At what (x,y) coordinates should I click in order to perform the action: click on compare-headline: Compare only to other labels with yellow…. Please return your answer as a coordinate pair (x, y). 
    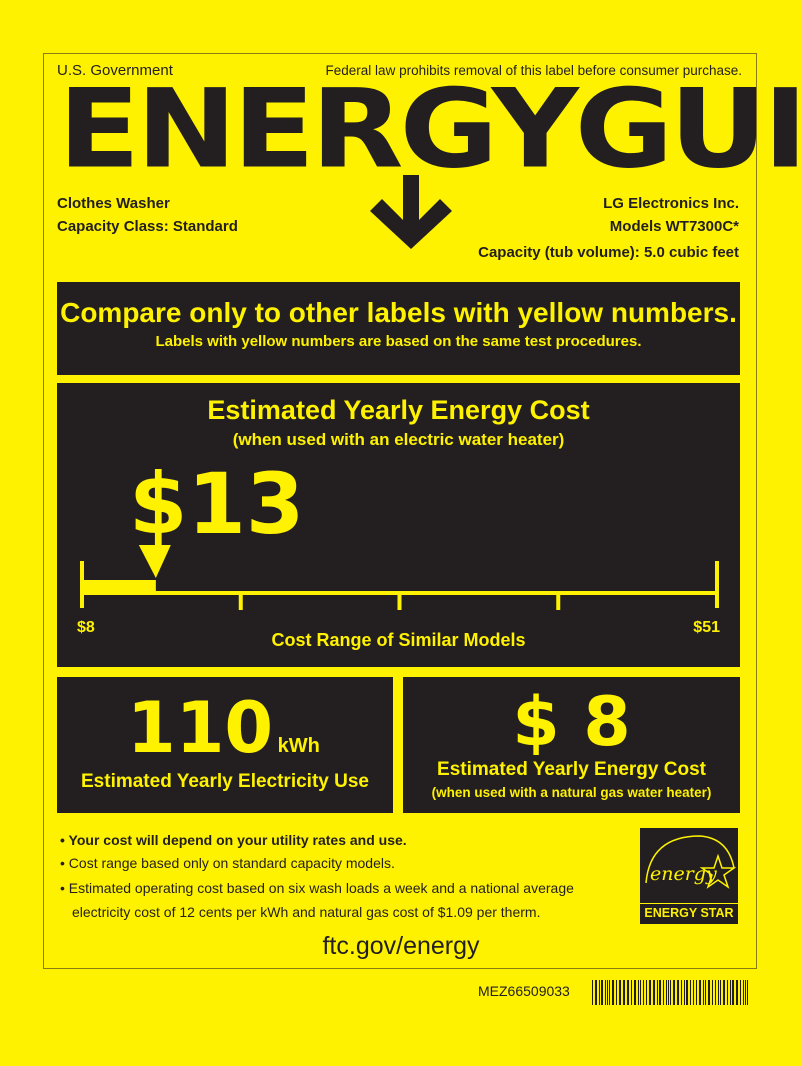
    Looking at the image, I should click on (398, 312).